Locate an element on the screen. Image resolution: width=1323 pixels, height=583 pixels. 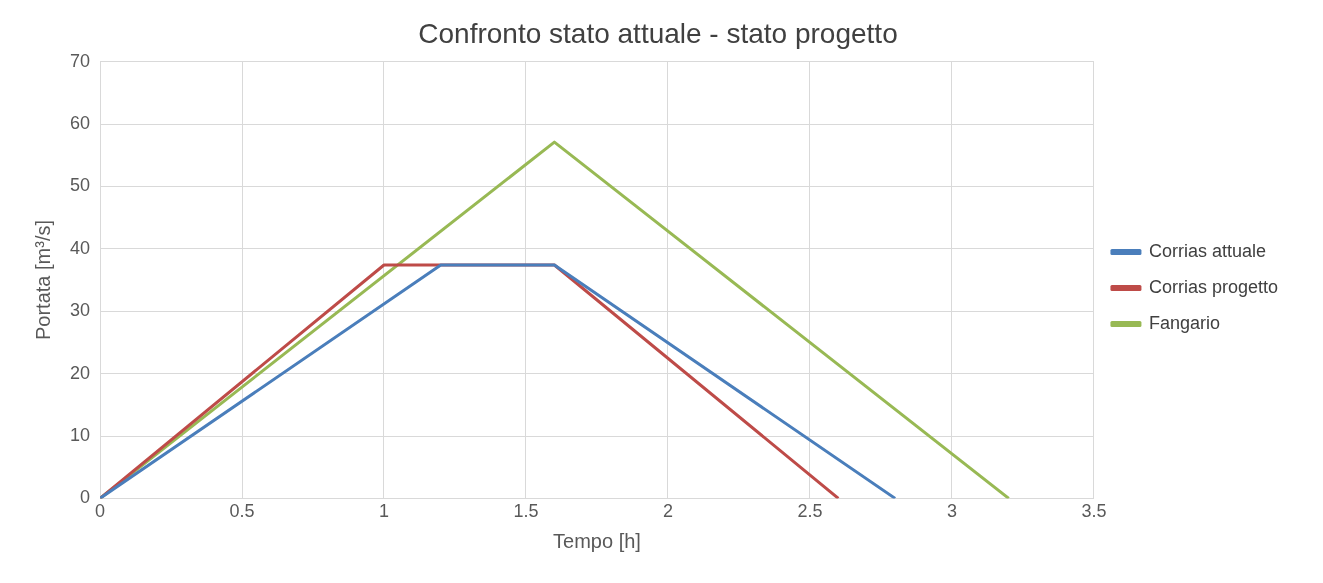
legend-label: Fangario is located at coordinates (1184, 322).